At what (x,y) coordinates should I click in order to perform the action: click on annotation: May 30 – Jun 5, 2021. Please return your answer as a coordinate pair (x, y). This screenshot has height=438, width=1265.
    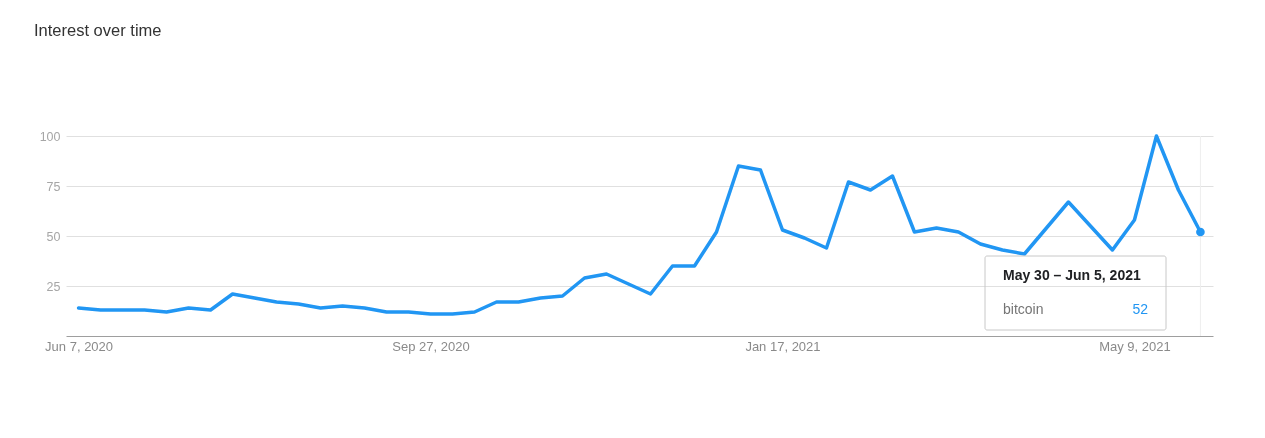
    Looking at the image, I should click on (1072, 275).